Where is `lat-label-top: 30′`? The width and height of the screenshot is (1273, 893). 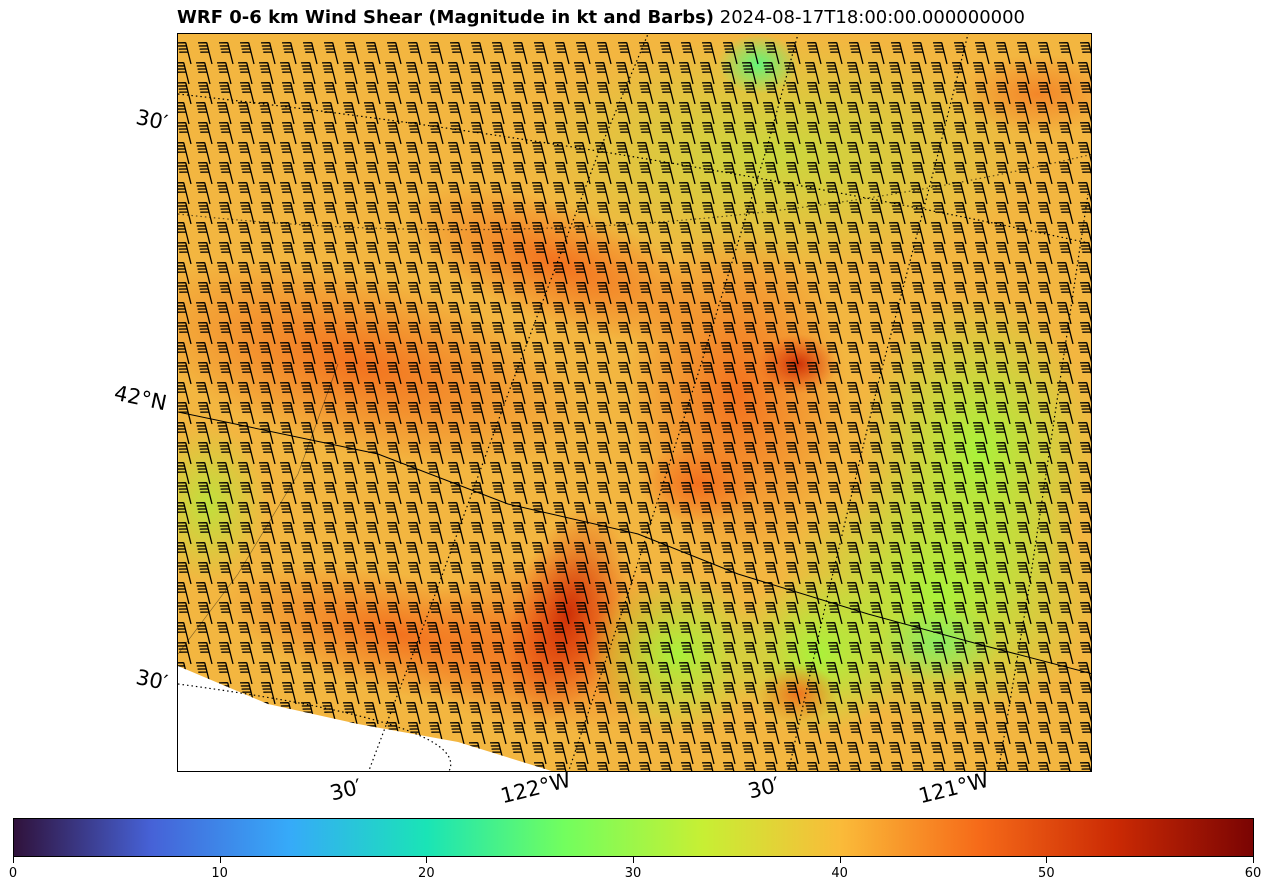 lat-label-top: 30′ is located at coordinates (151, 120).